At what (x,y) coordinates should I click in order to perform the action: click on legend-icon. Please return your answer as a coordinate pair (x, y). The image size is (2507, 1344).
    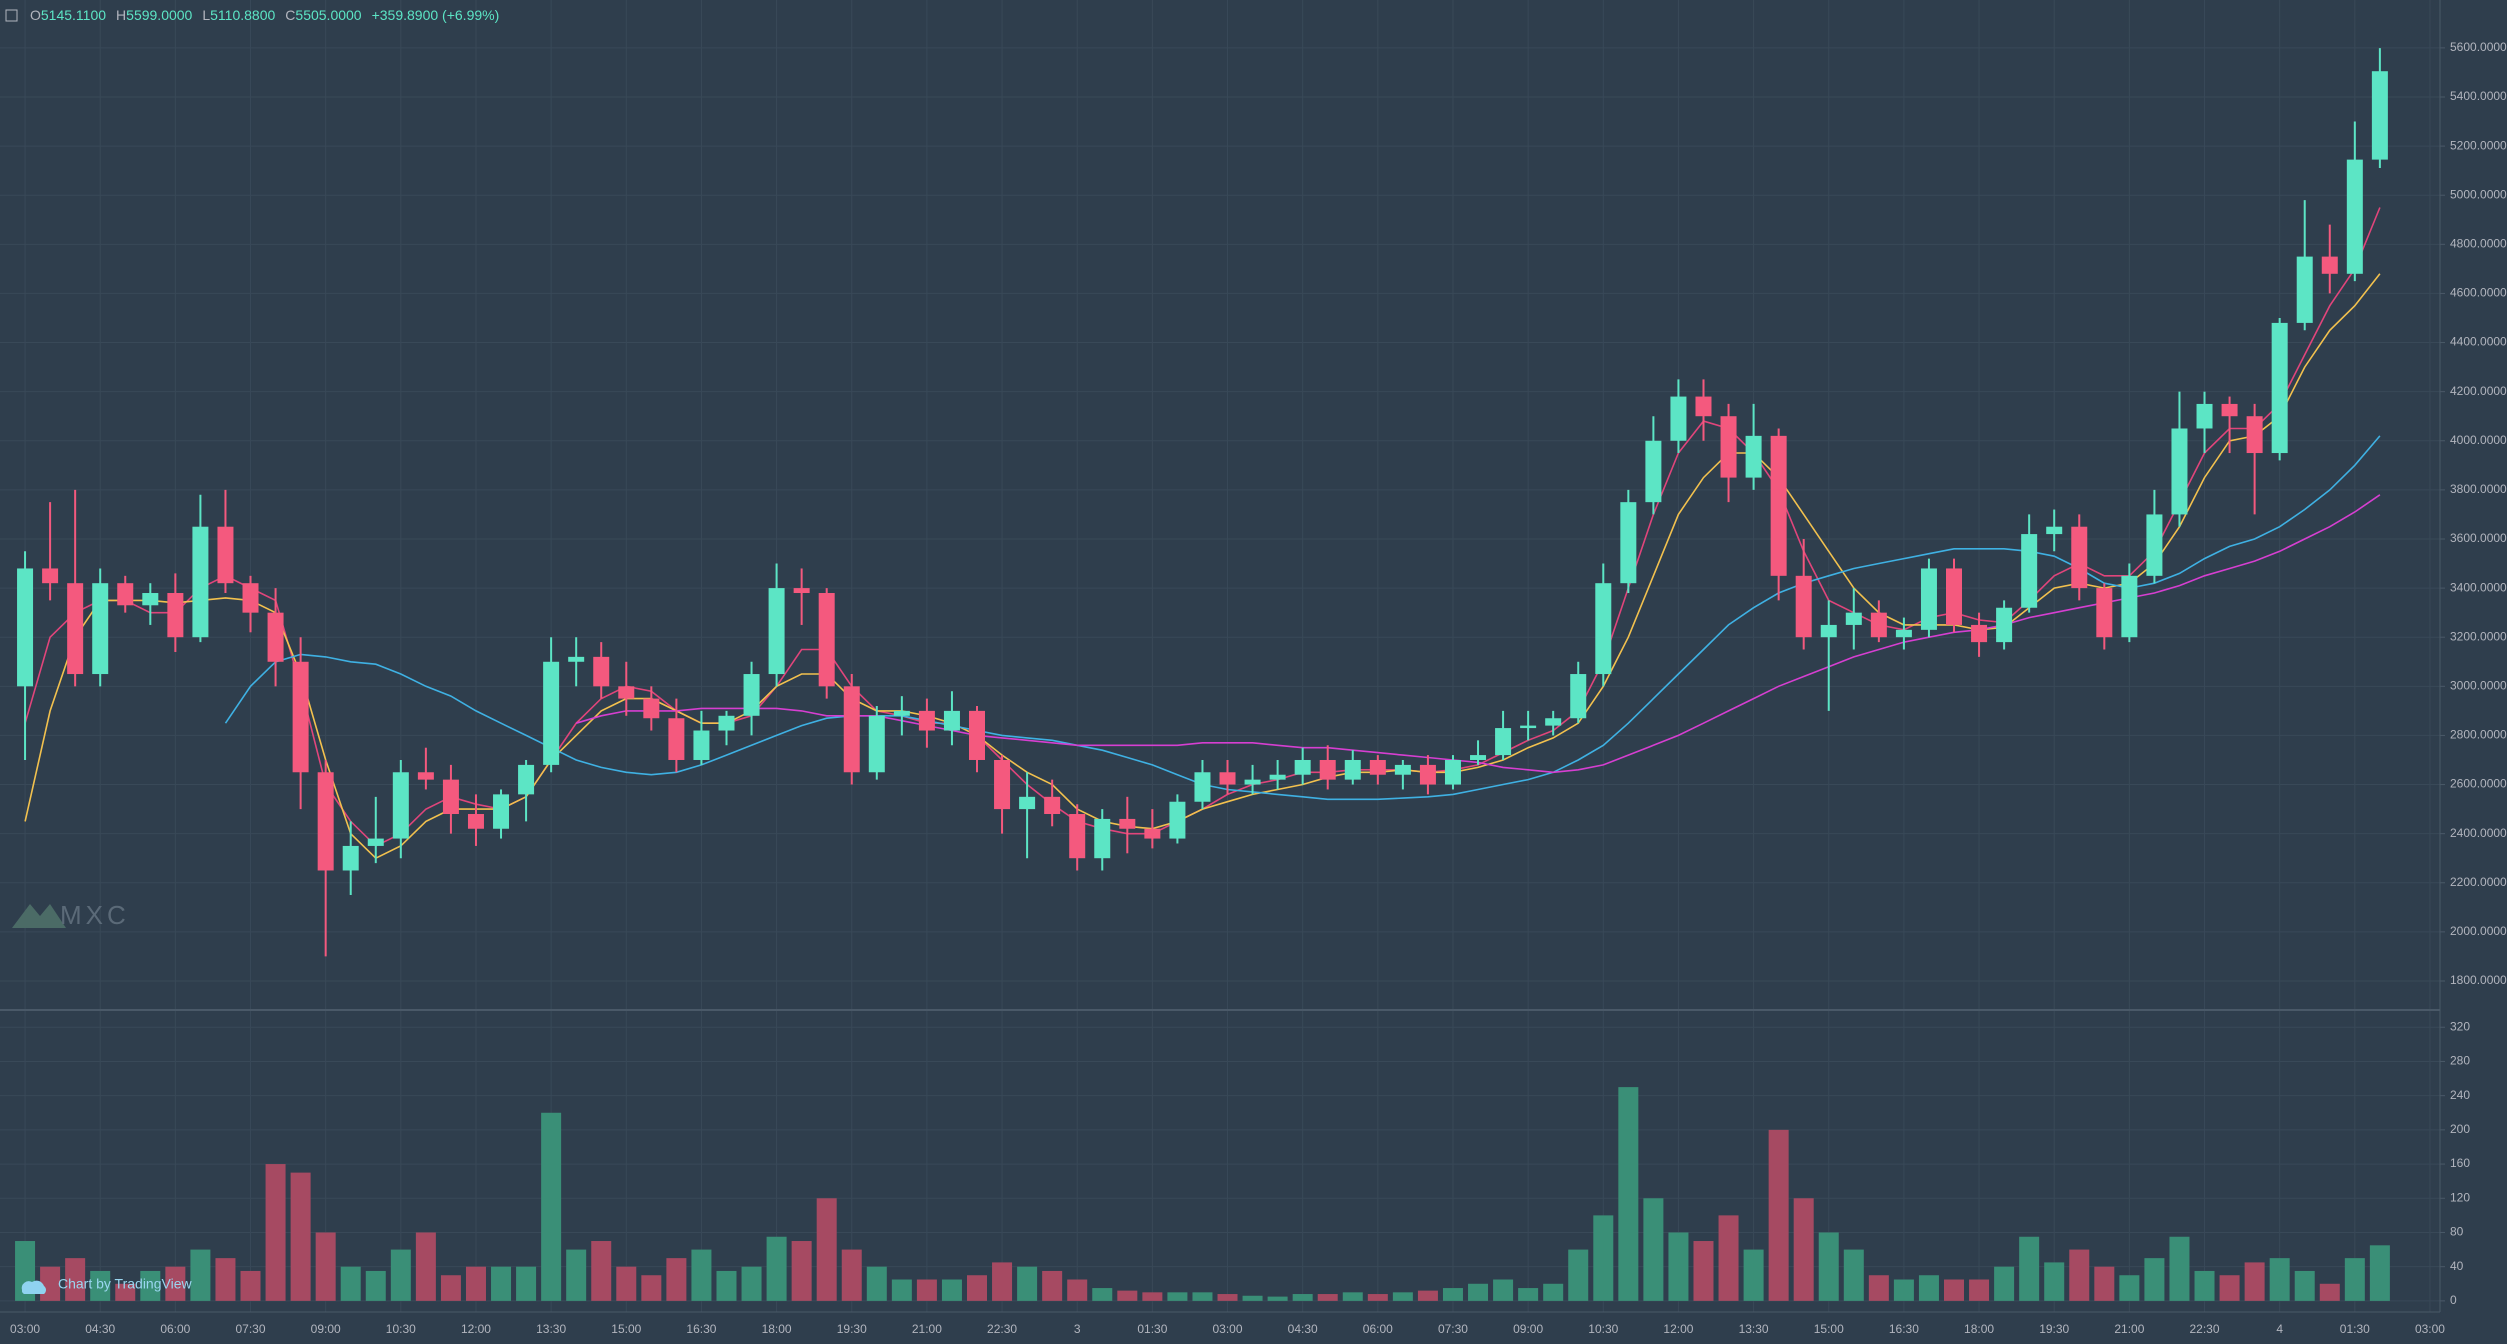
    Looking at the image, I should click on (11, 15).